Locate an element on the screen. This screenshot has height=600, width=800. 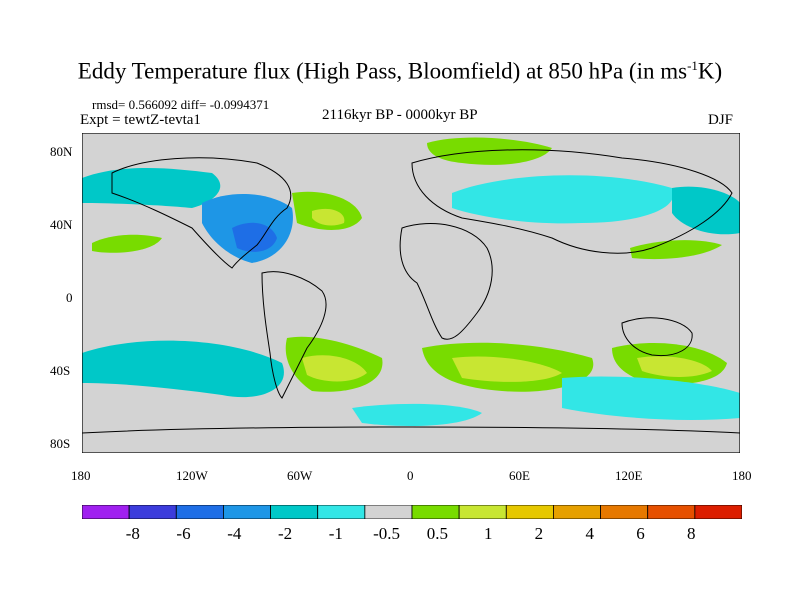
lon-label: 0 is located at coordinates (410, 475).